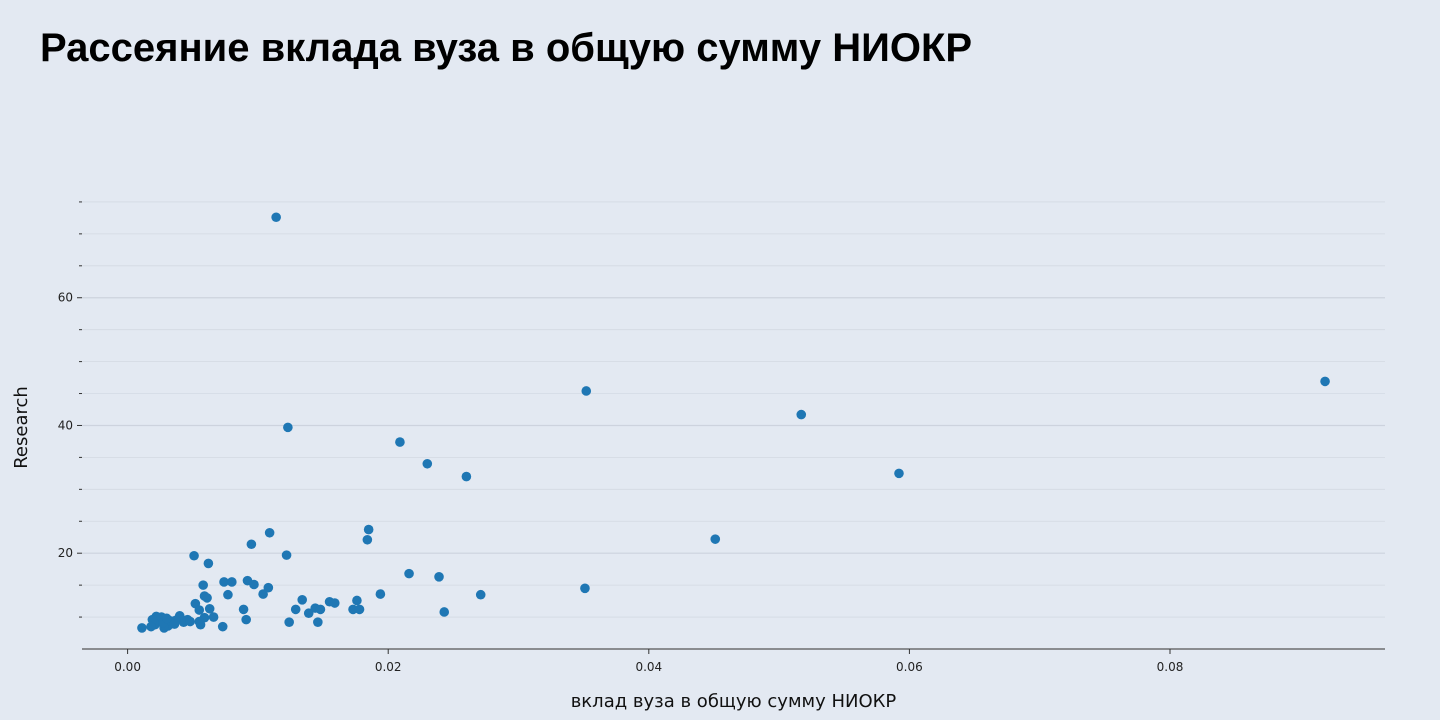 This screenshot has width=1440, height=720. Describe the element at coordinates (1170, 667) in the screenshot. I see `x-tick-label: 0.08` at that location.